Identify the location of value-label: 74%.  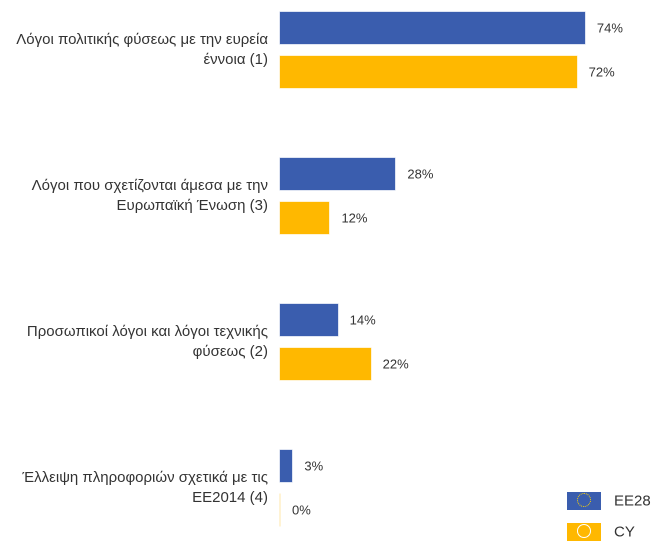
(609, 28).